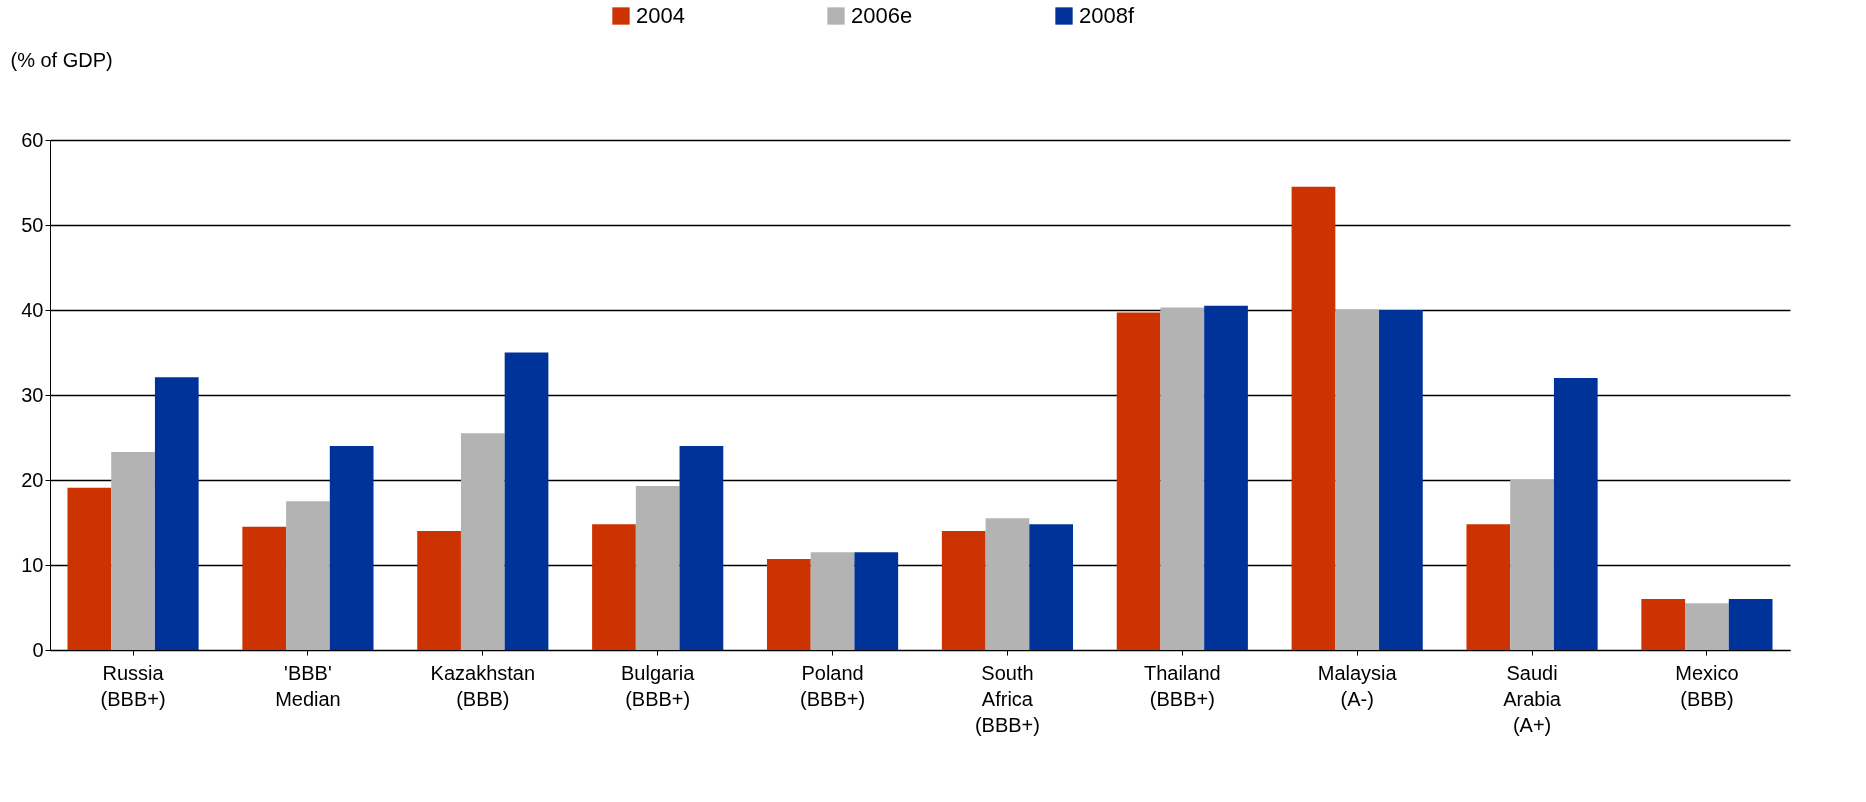 This screenshot has width=1866, height=802. What do you see at coordinates (308, 685) in the screenshot?
I see `x-tick-label: 'BBB' Median` at bounding box center [308, 685].